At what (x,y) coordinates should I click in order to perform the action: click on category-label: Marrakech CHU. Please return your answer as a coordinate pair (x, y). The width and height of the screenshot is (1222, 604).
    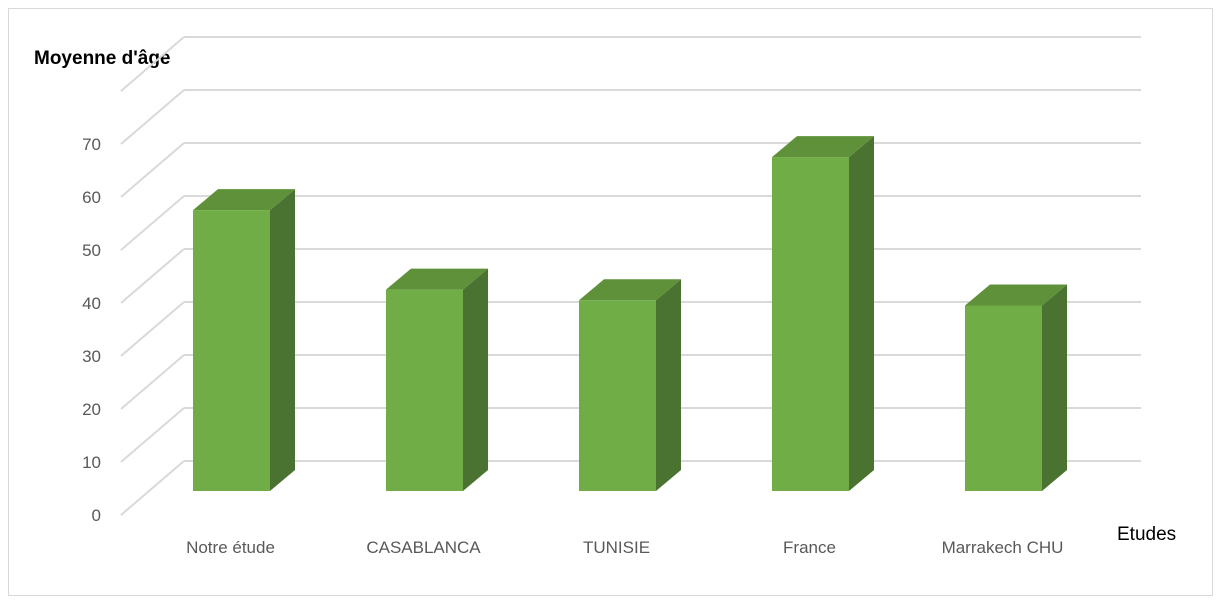
    Looking at the image, I should click on (1003, 547).